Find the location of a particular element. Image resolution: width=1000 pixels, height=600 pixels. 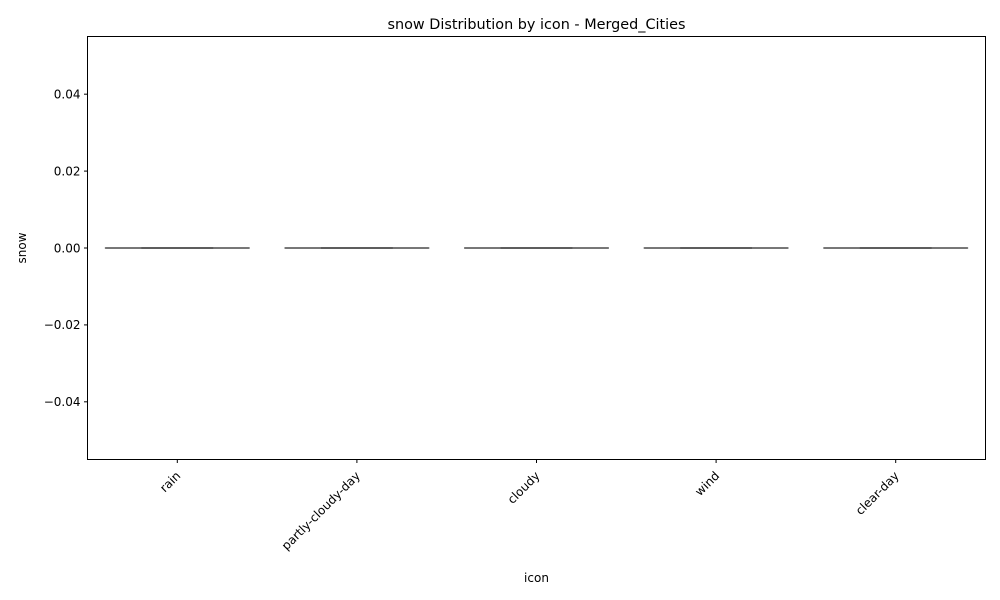

y-axis-label: snow is located at coordinates (22, 247).